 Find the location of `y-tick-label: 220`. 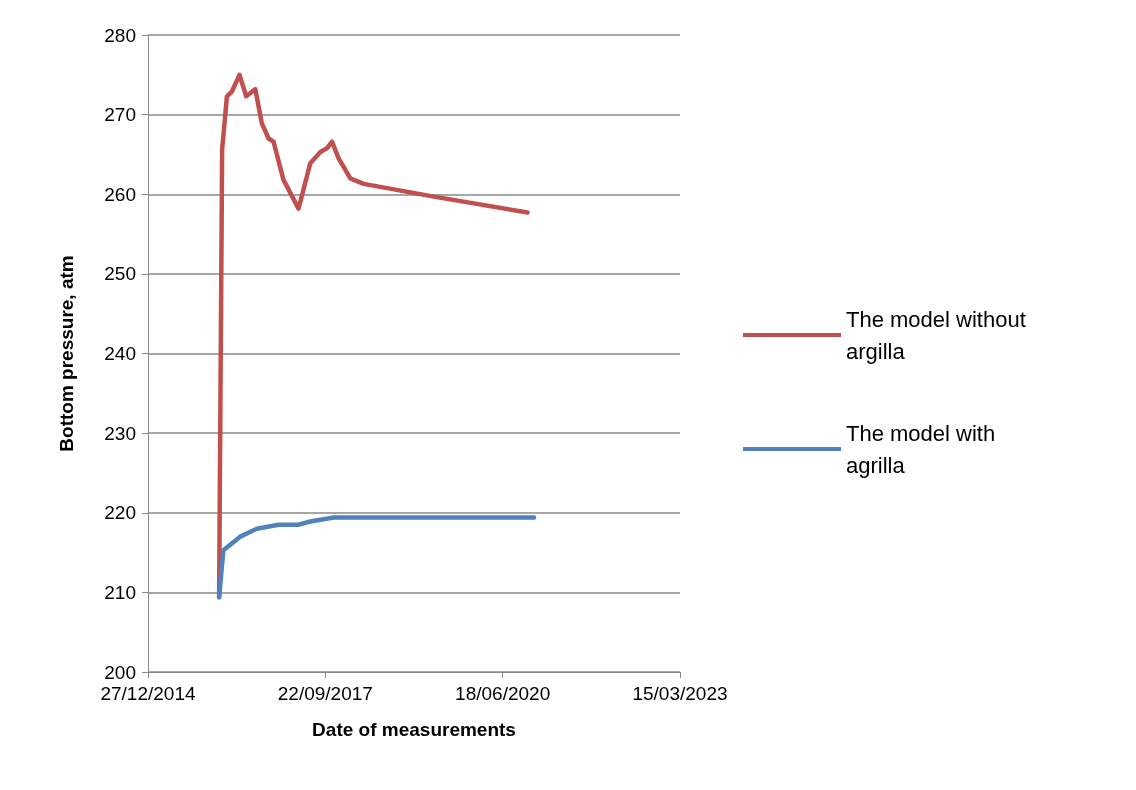

y-tick-label: 220 is located at coordinates (120, 513).